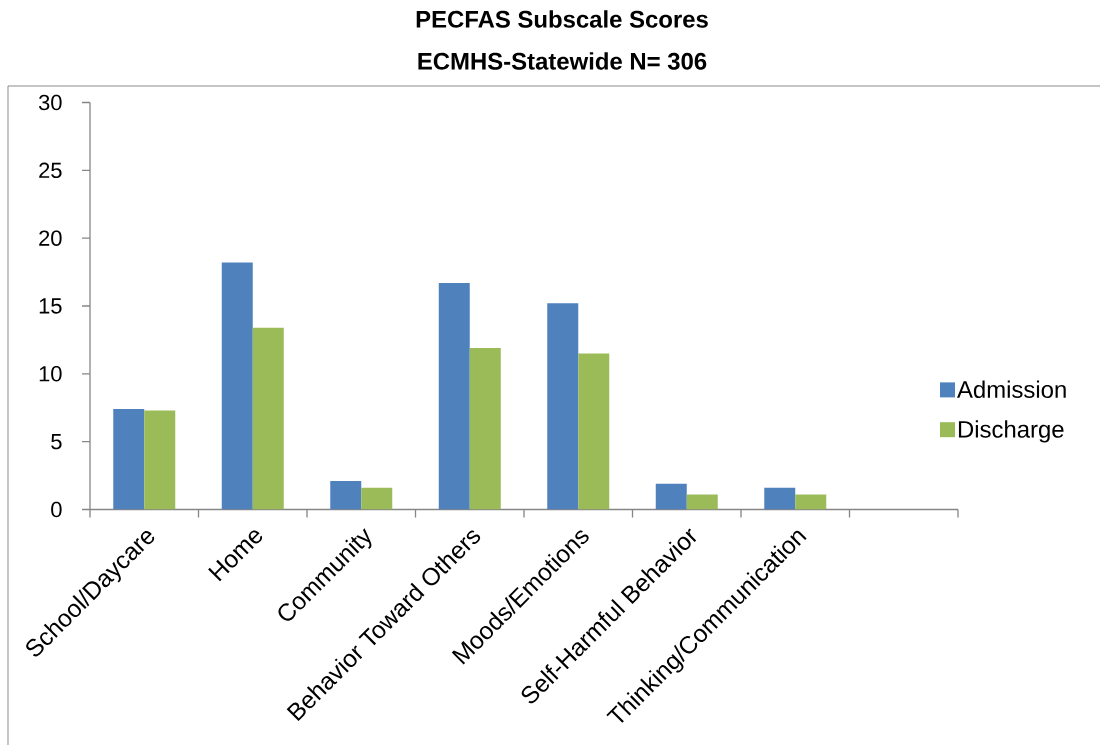 The height and width of the screenshot is (745, 1100). What do you see at coordinates (562, 61) in the screenshot?
I see `chart-subtitle: ECMHS-Statewide N= 306` at bounding box center [562, 61].